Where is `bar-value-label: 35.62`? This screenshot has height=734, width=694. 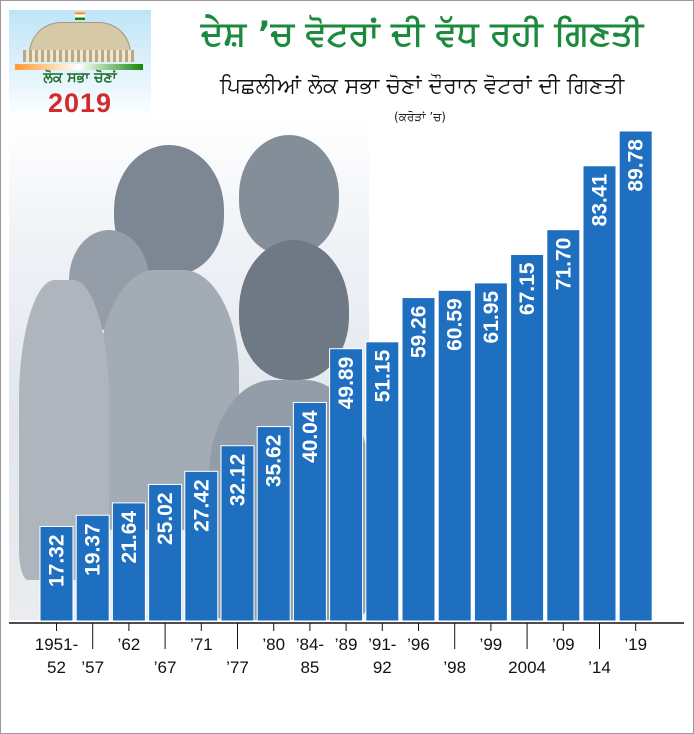
bar-value-label: 35.62 is located at coordinates (274, 461).